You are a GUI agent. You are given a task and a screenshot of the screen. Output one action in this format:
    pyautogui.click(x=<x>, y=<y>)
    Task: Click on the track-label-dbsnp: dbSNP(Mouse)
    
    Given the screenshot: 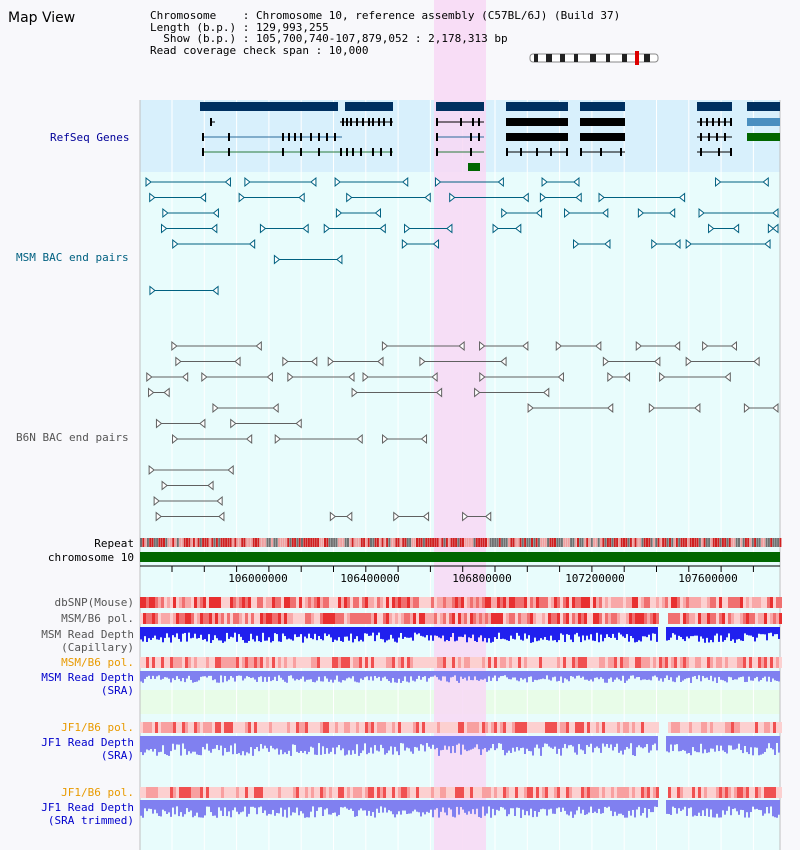 What is the action you would take?
    pyautogui.click(x=94, y=602)
    